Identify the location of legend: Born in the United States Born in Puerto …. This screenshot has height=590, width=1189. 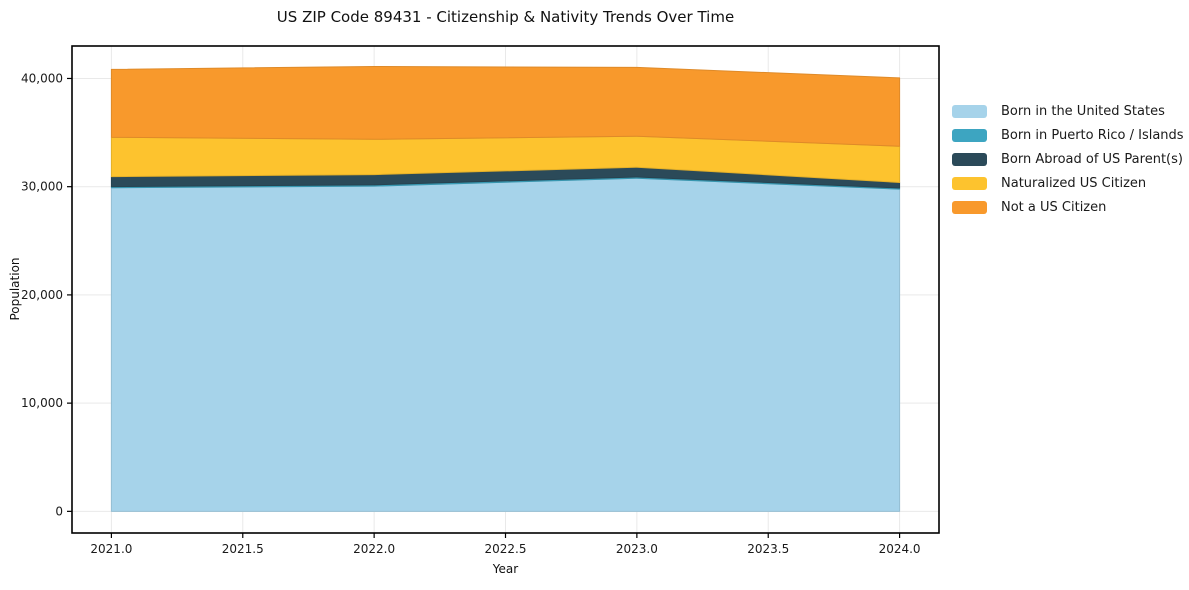
(1068, 164).